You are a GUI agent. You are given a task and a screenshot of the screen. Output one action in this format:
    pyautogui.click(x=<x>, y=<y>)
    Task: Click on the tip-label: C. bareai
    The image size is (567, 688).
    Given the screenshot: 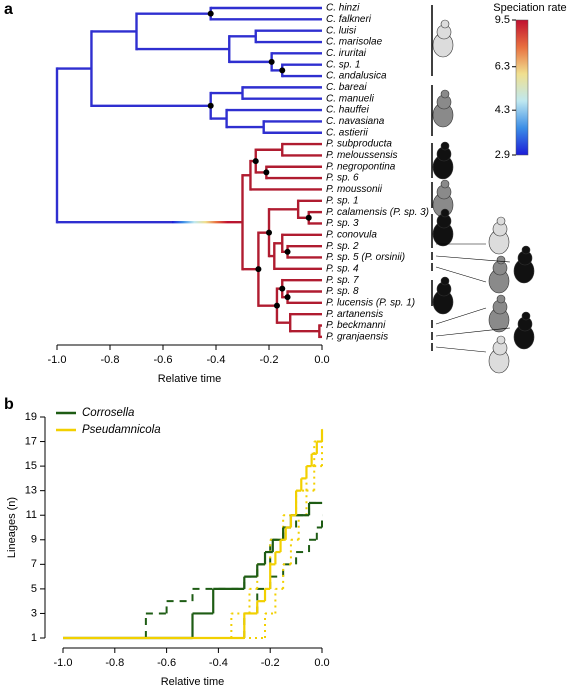 What is the action you would take?
    pyautogui.click(x=346, y=87)
    